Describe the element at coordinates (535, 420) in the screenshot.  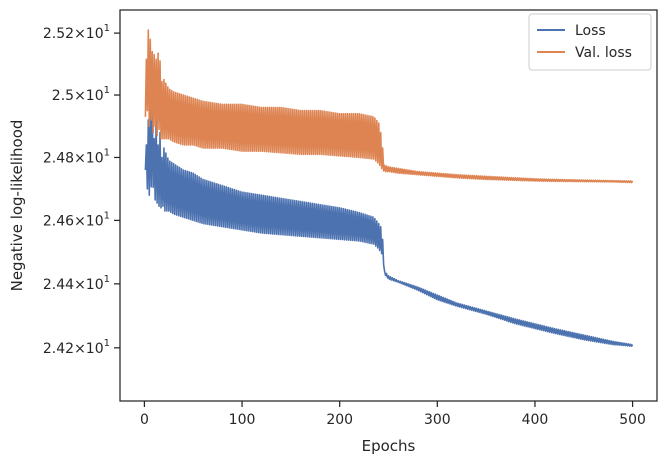
I see `x-tick-label: 400` at that location.